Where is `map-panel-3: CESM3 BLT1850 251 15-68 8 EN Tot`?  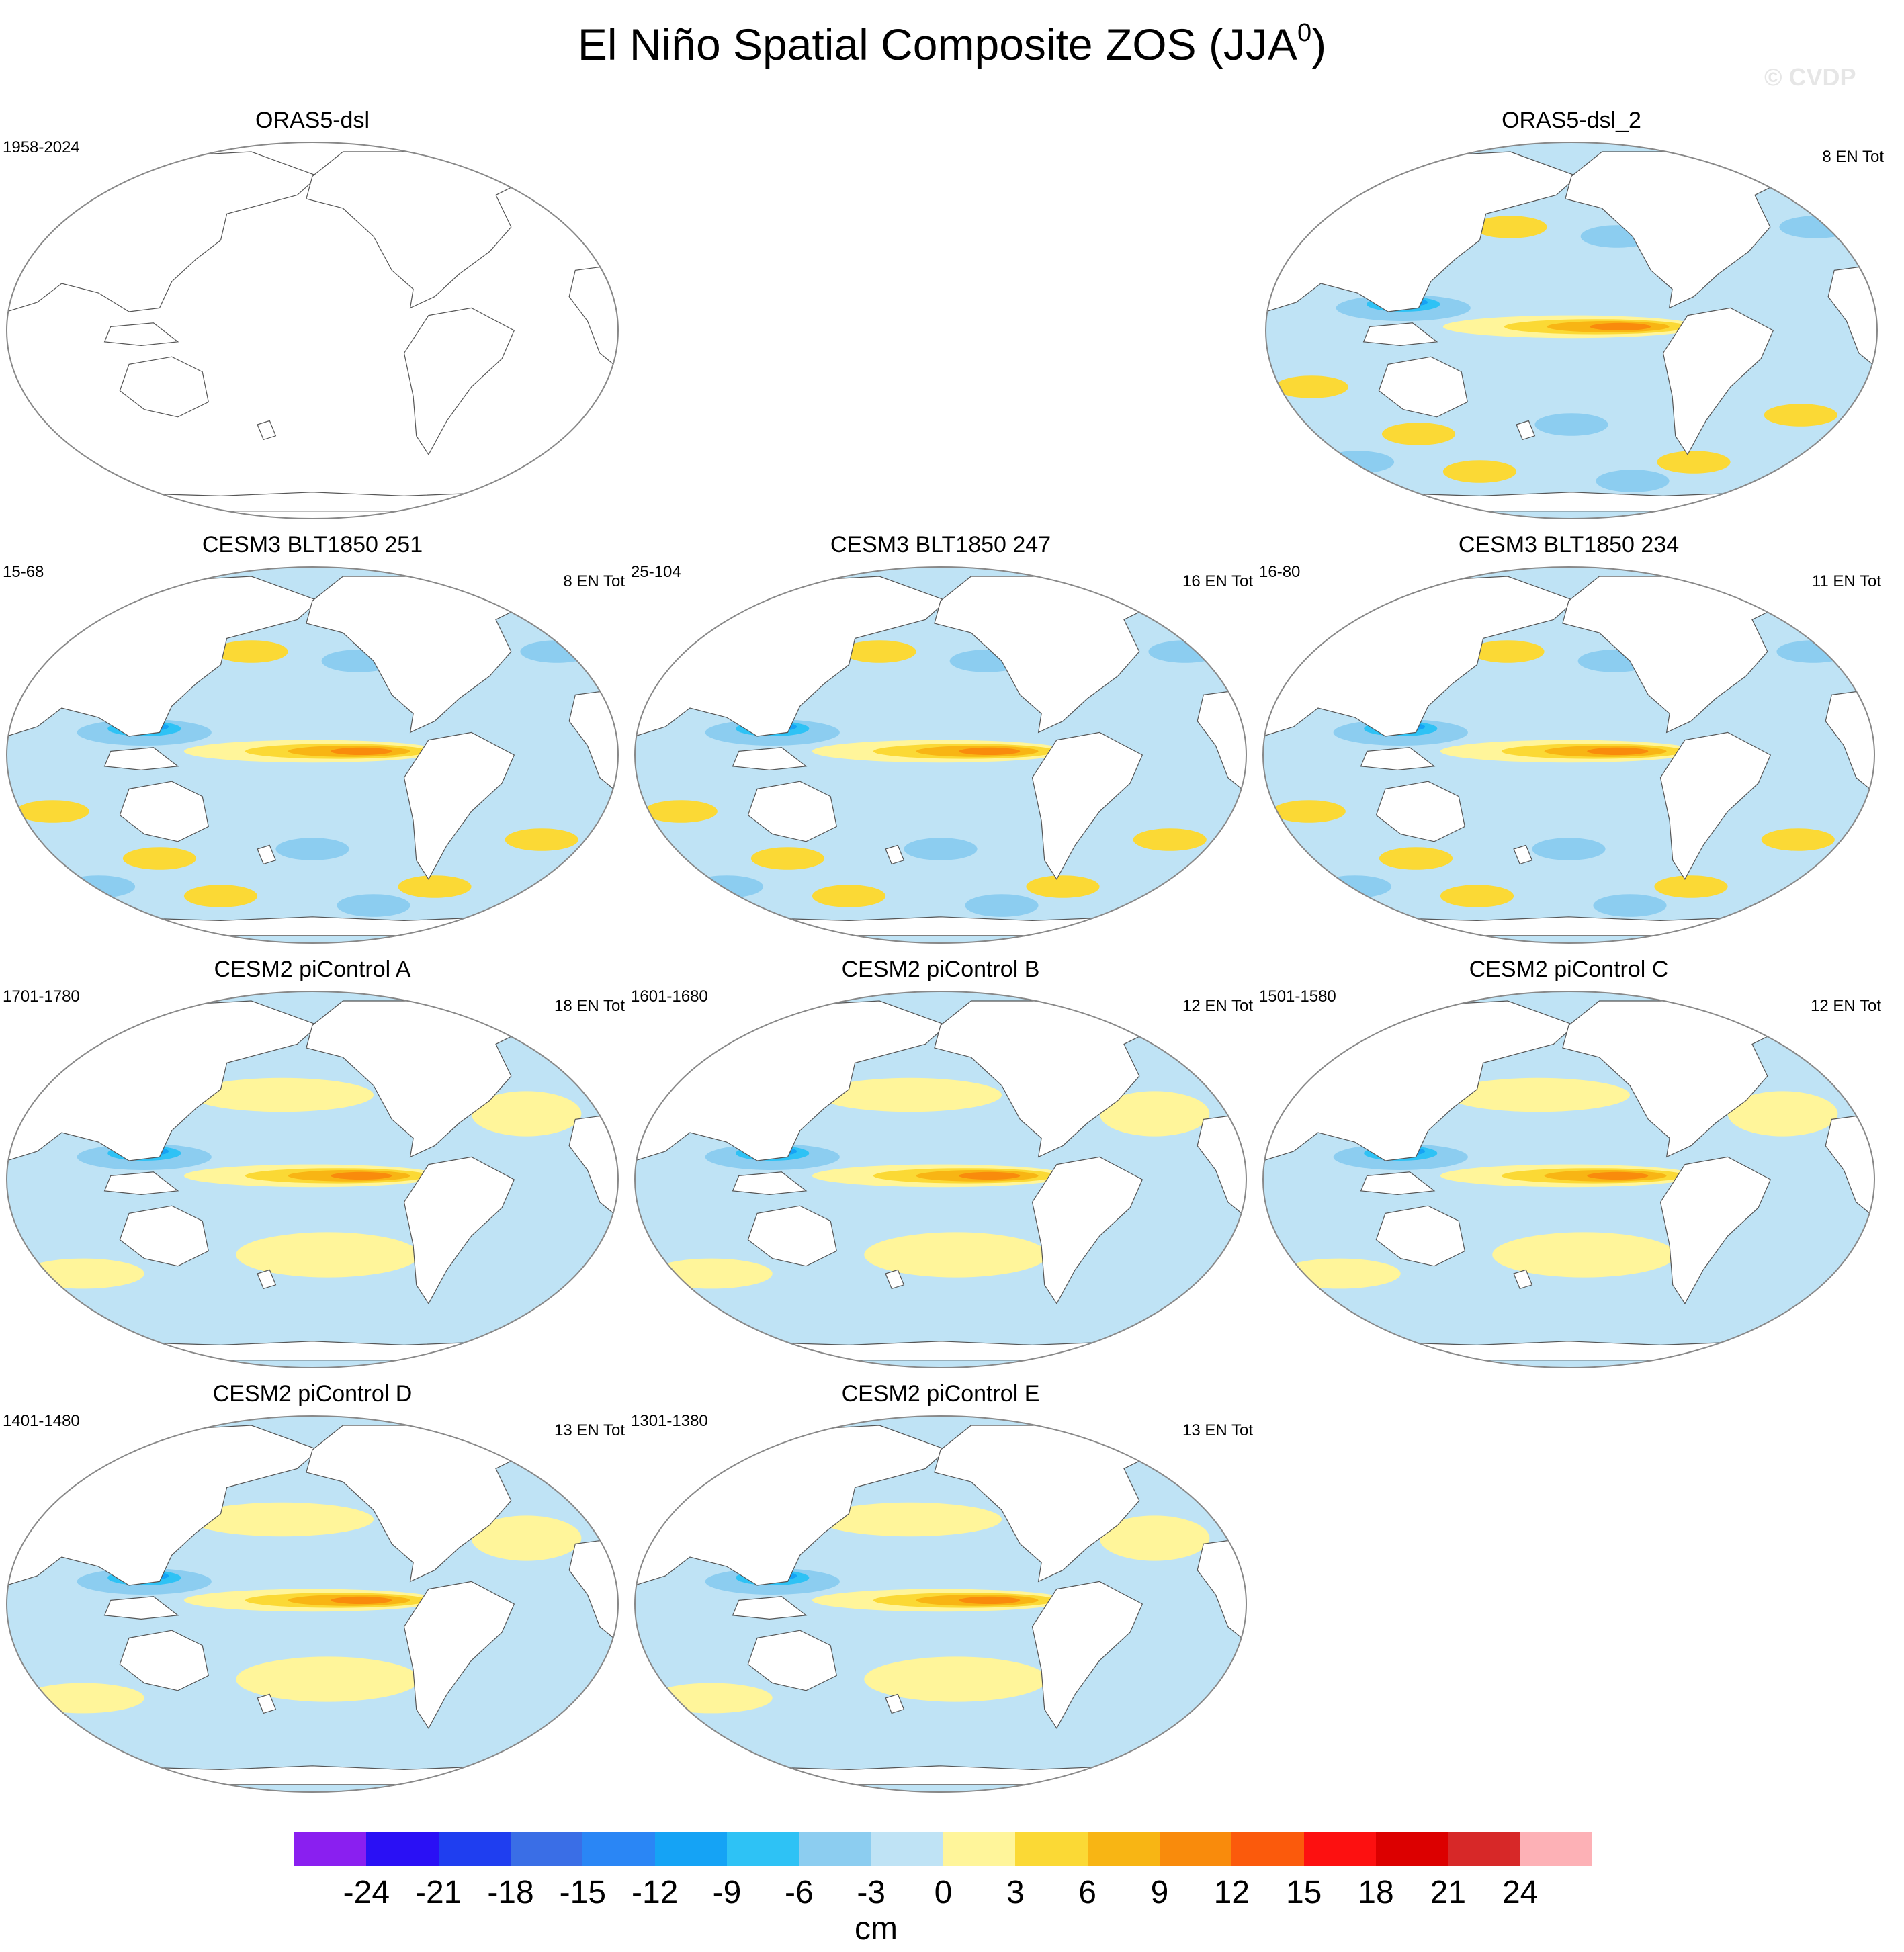 map-panel-3: CESM3 BLT1850 251 15-68 8 EN Tot is located at coordinates (313, 742).